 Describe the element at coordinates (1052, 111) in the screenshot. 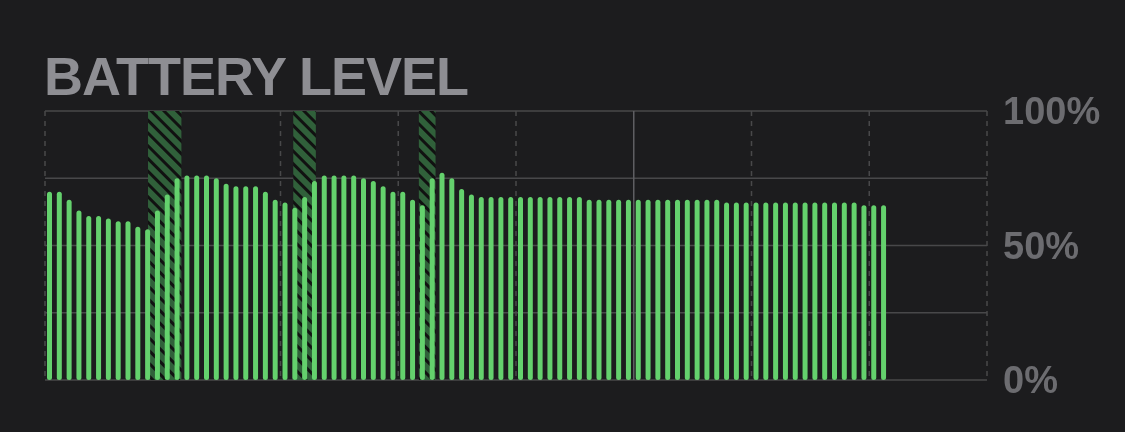

I see `y-tick-label: 100%` at that location.